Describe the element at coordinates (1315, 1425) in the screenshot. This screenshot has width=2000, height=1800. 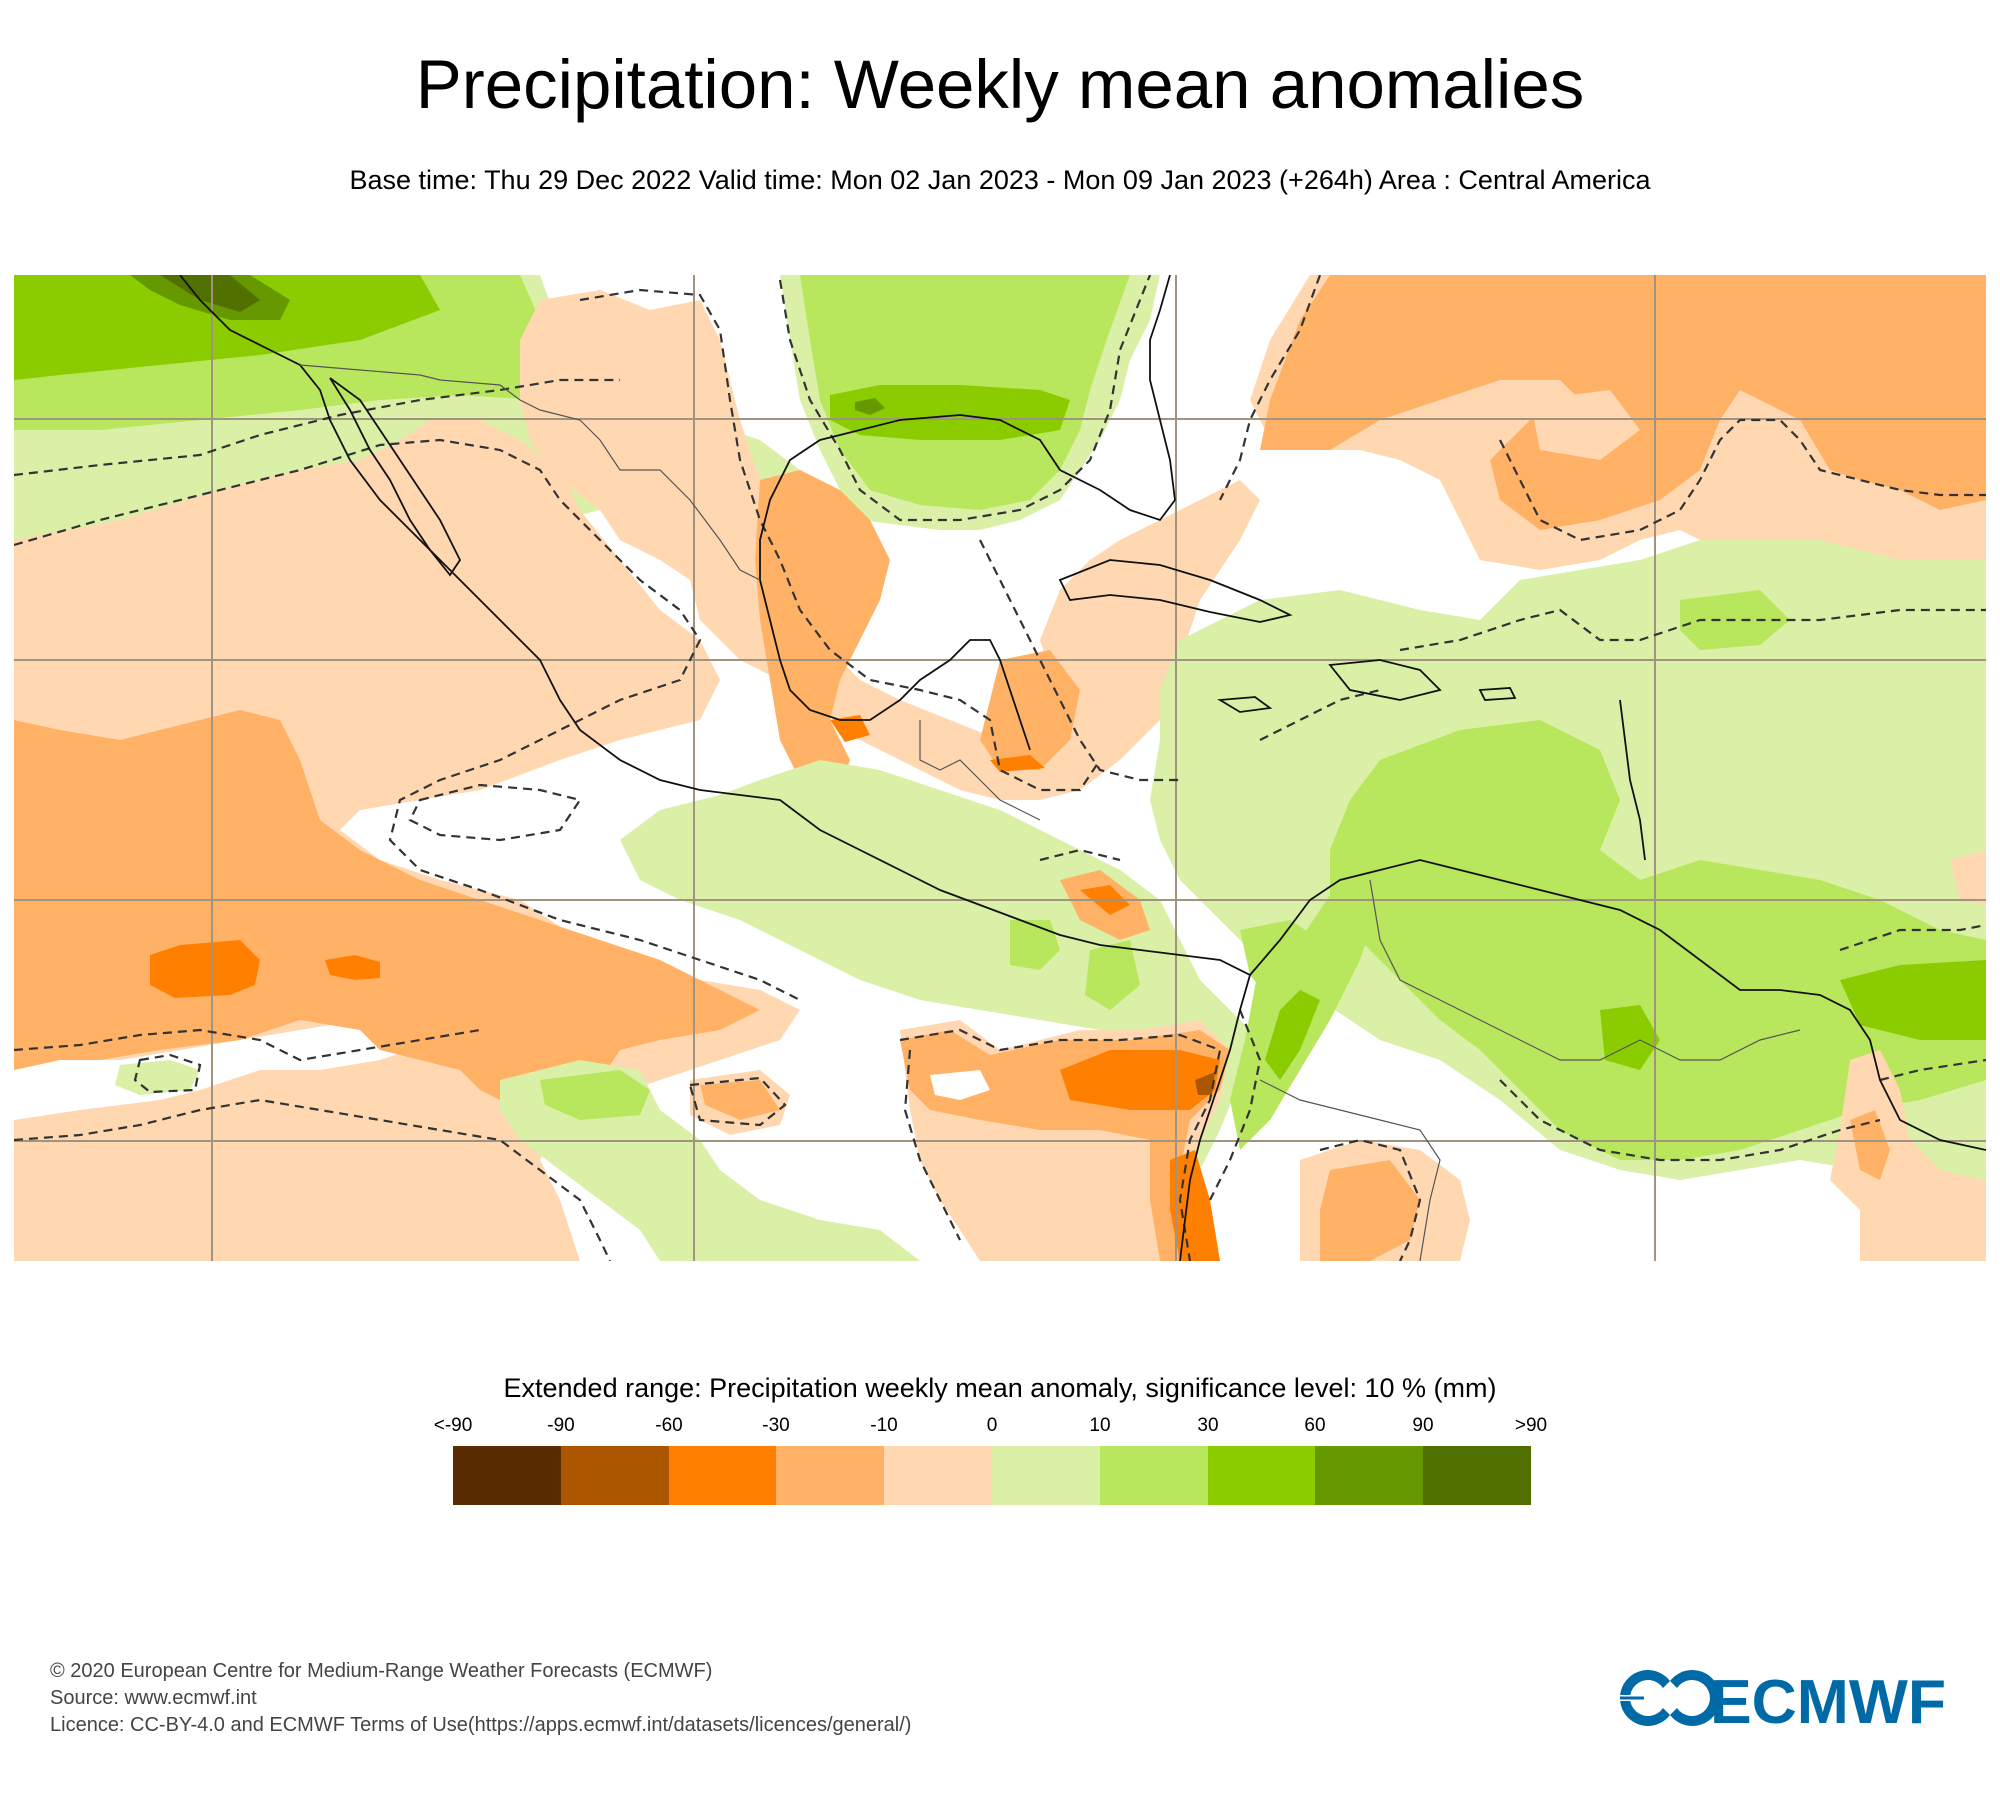
I see `legend-label: 60` at that location.